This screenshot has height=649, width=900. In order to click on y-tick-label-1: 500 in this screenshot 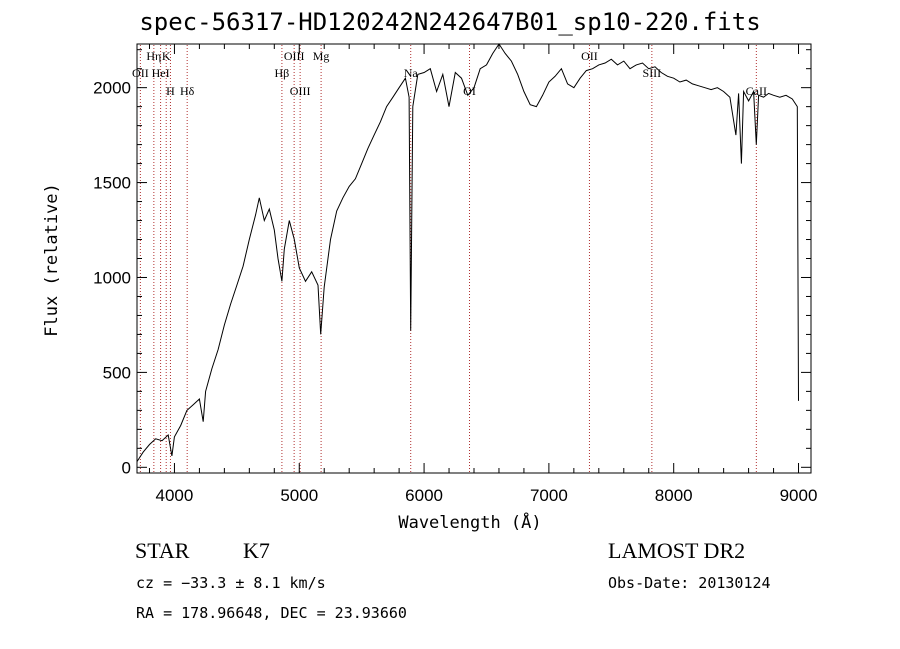, I will do `click(117, 372)`.